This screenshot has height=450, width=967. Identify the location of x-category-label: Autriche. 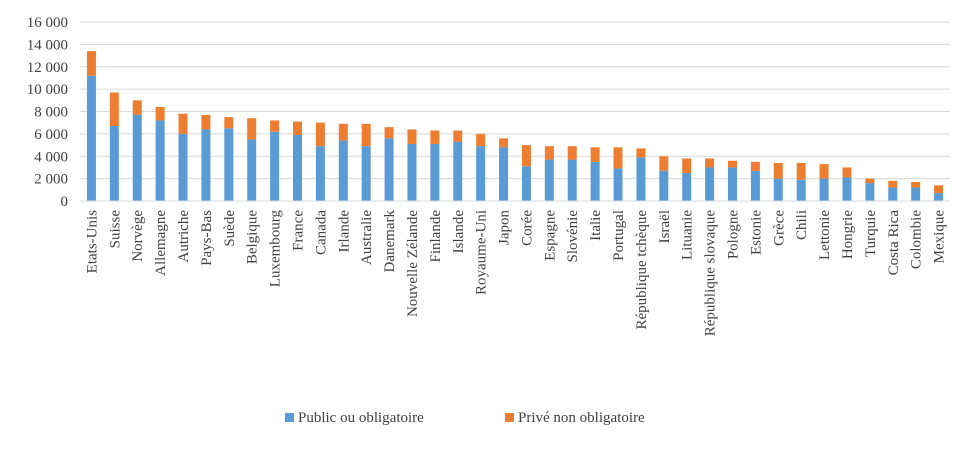
(184, 236).